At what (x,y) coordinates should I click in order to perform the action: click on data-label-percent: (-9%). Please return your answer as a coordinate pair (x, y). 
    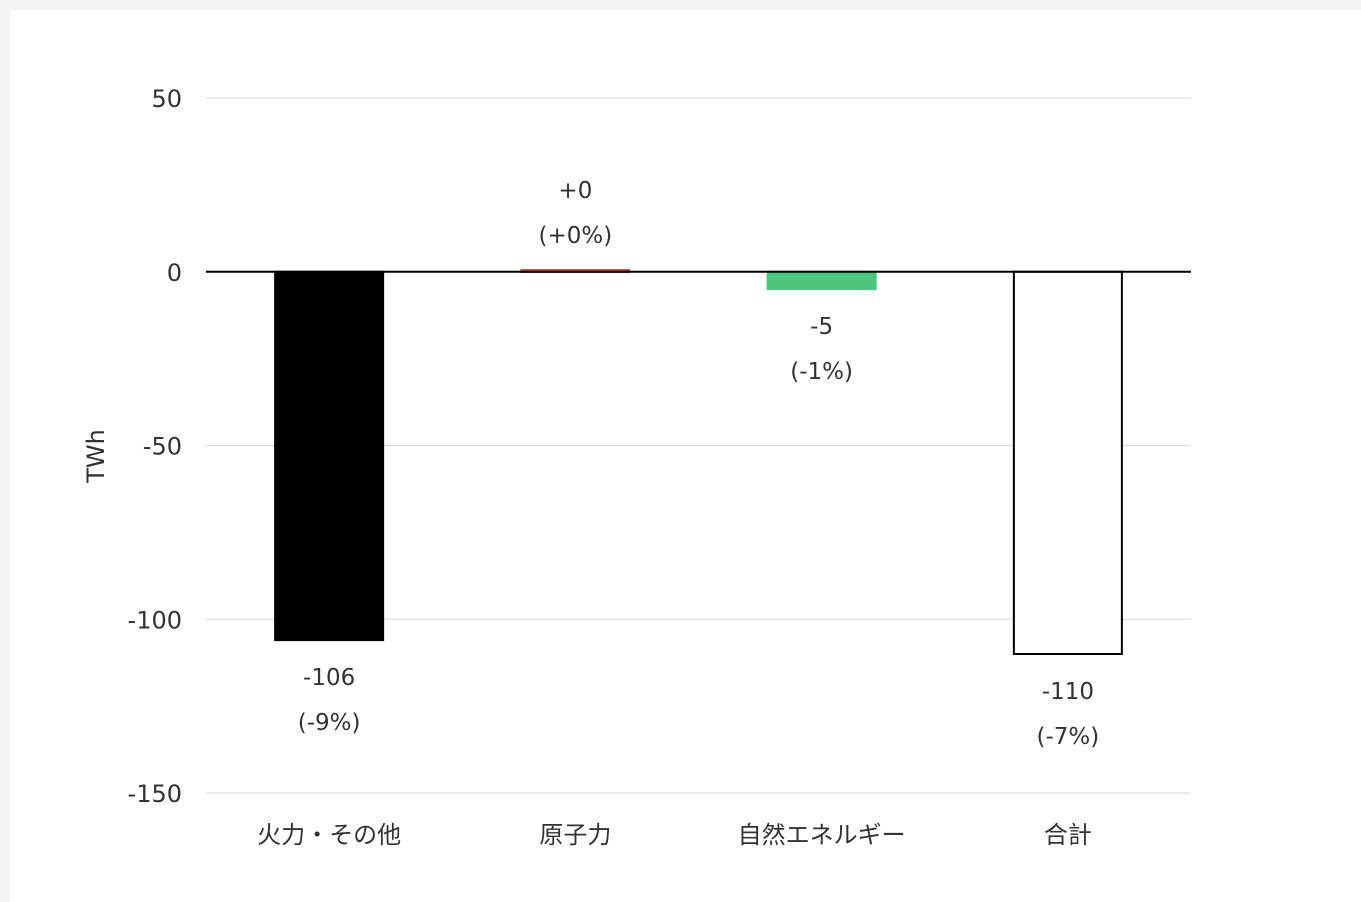
    Looking at the image, I should click on (329, 723).